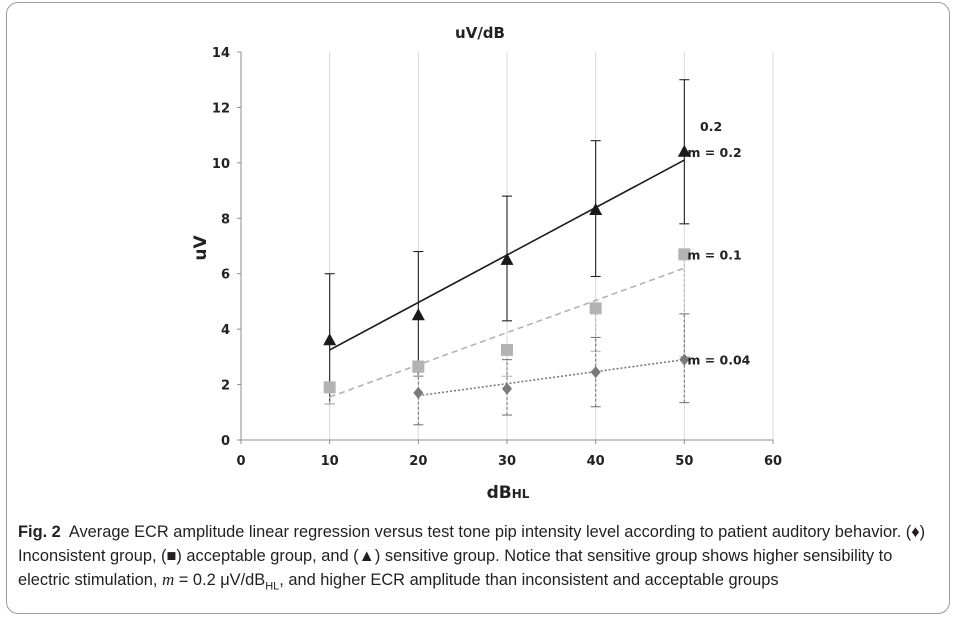 Image resolution: width=957 pixels, height=621 pixels. What do you see at coordinates (221, 53) in the screenshot?
I see `y-tick-label: 14` at bounding box center [221, 53].